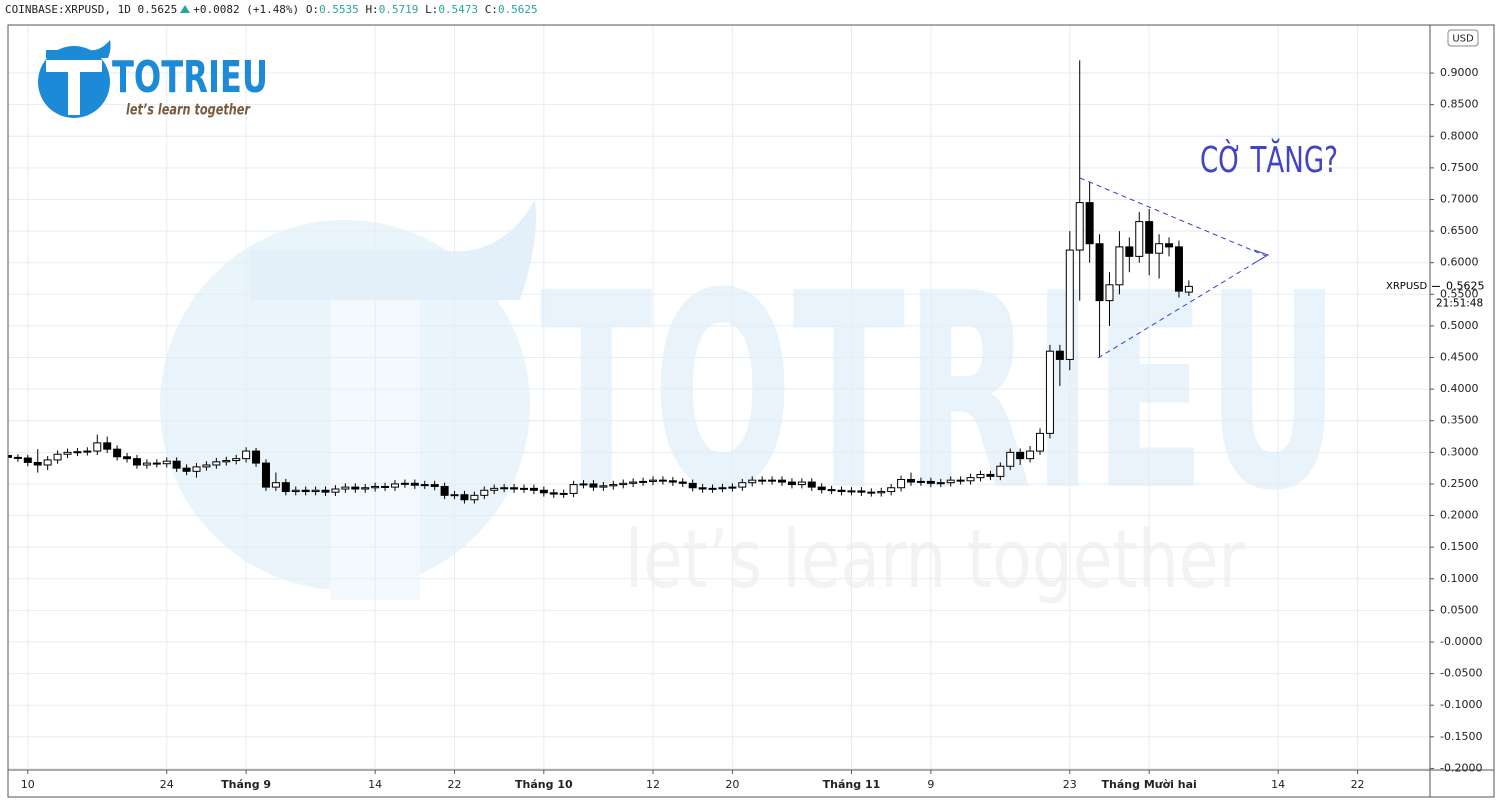 This screenshot has width=1500, height=806. I want to click on triangle-drawing, so click(1174, 268).